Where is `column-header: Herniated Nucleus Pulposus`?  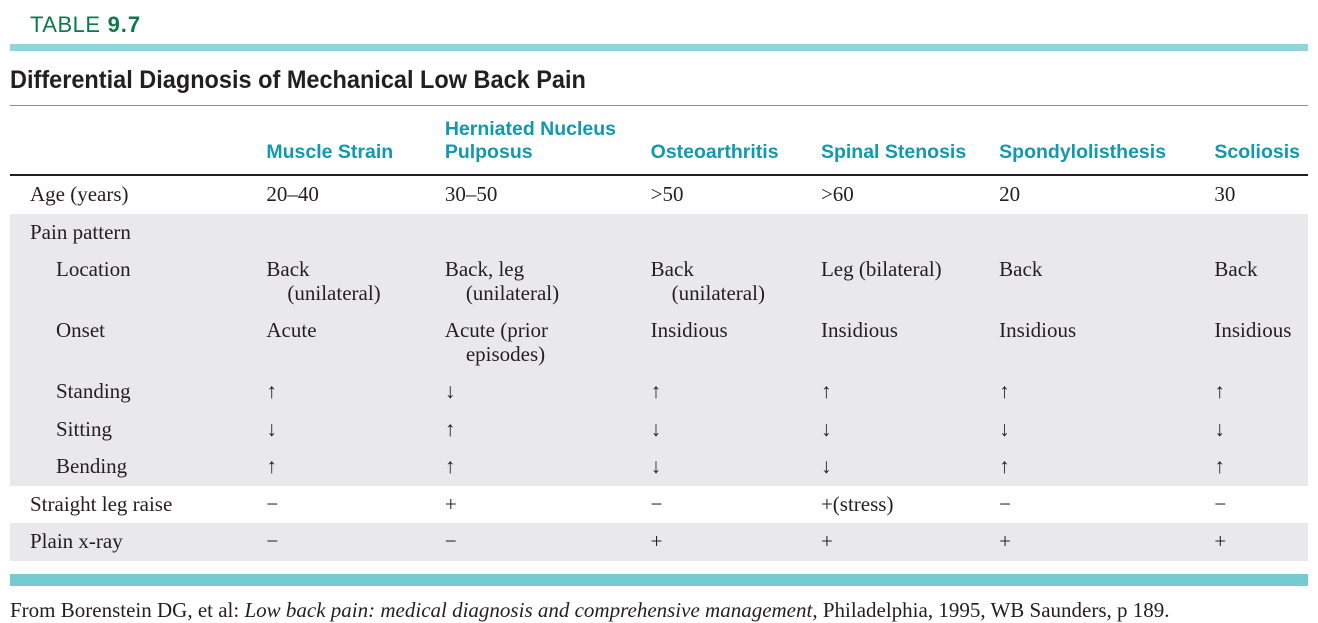 column-header: Herniated Nucleus Pulposus is located at coordinates (530, 140).